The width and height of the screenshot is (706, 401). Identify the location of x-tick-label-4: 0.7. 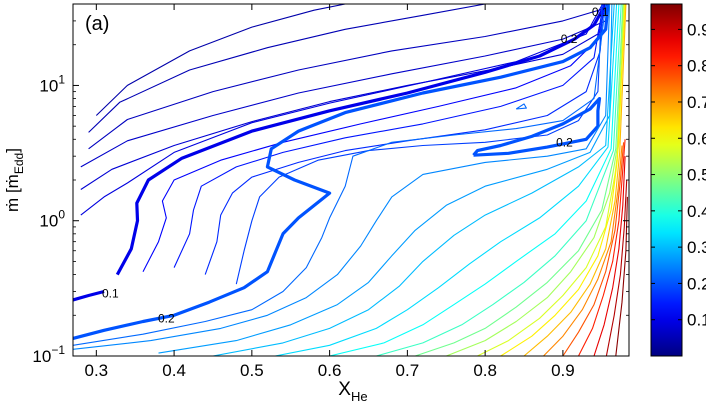
(408, 370).